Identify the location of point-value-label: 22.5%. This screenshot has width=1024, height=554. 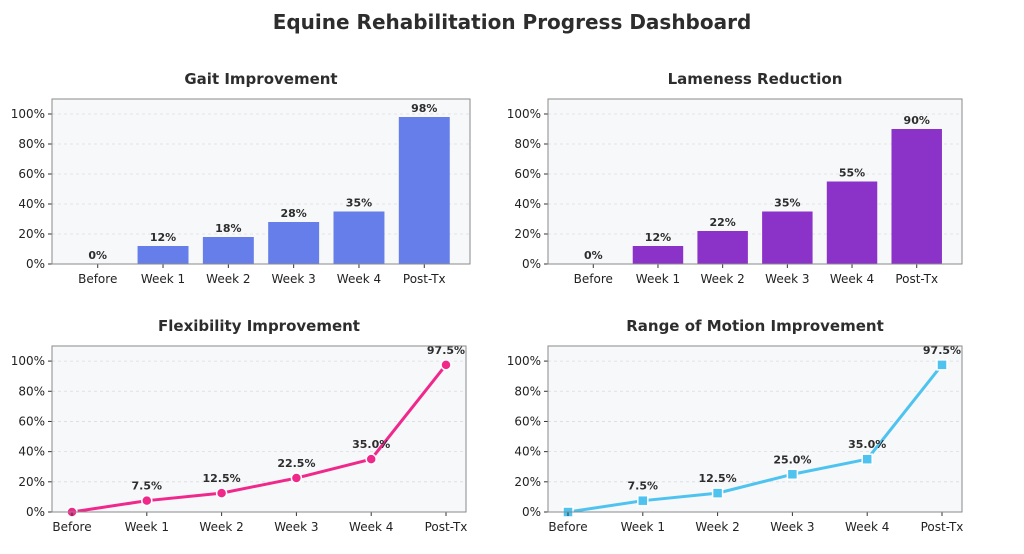
(296, 463).